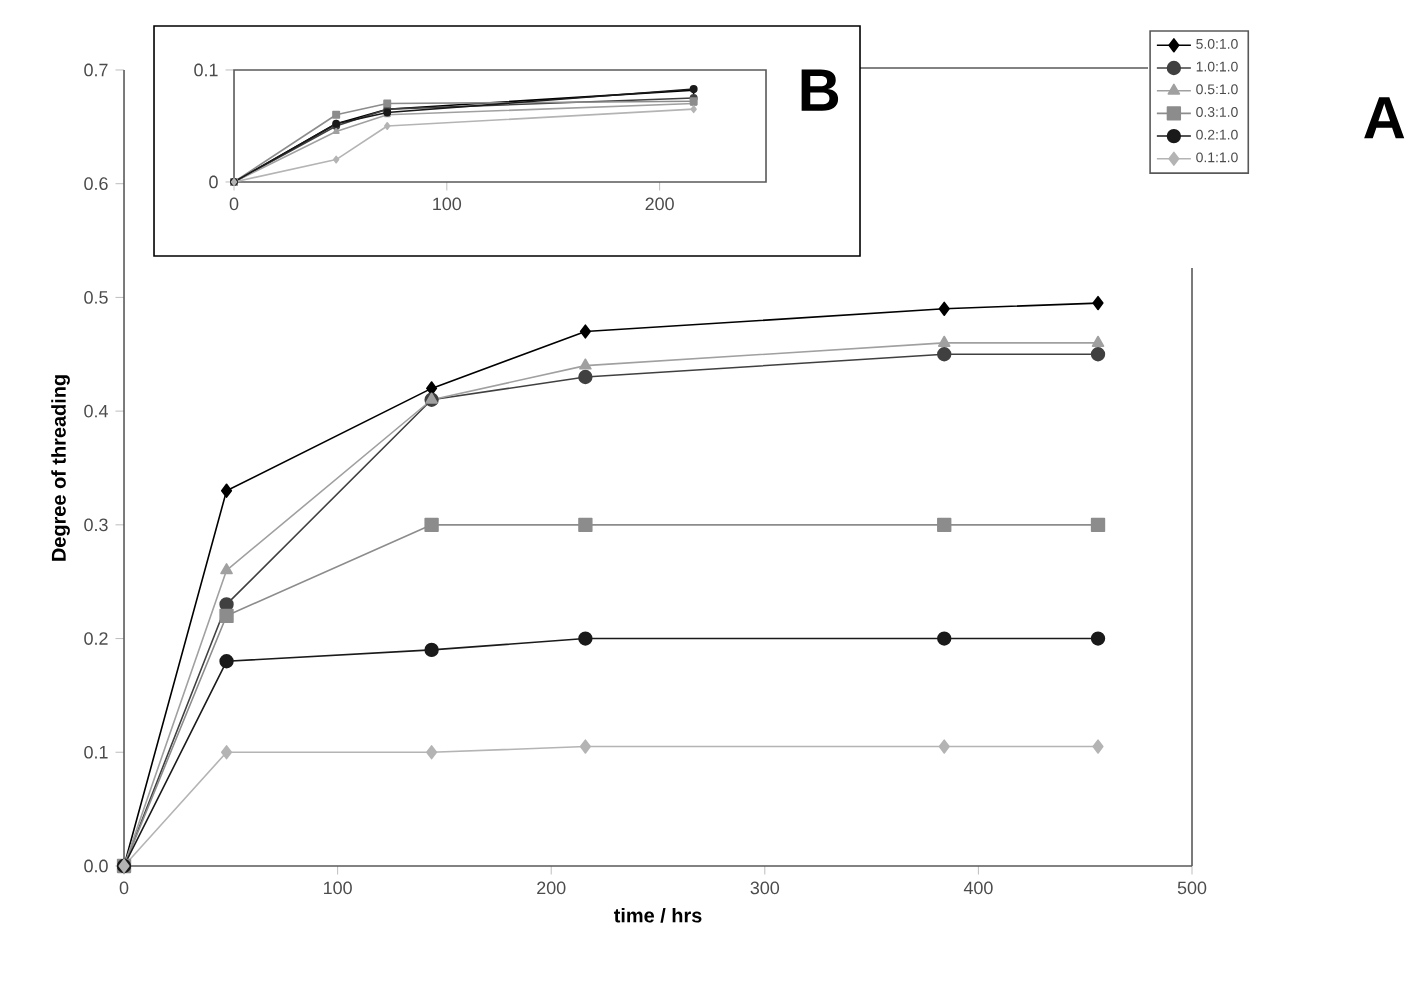 The height and width of the screenshot is (988, 1412). Describe the element at coordinates (765, 888) in the screenshot. I see `x-tick-label: 300` at that location.